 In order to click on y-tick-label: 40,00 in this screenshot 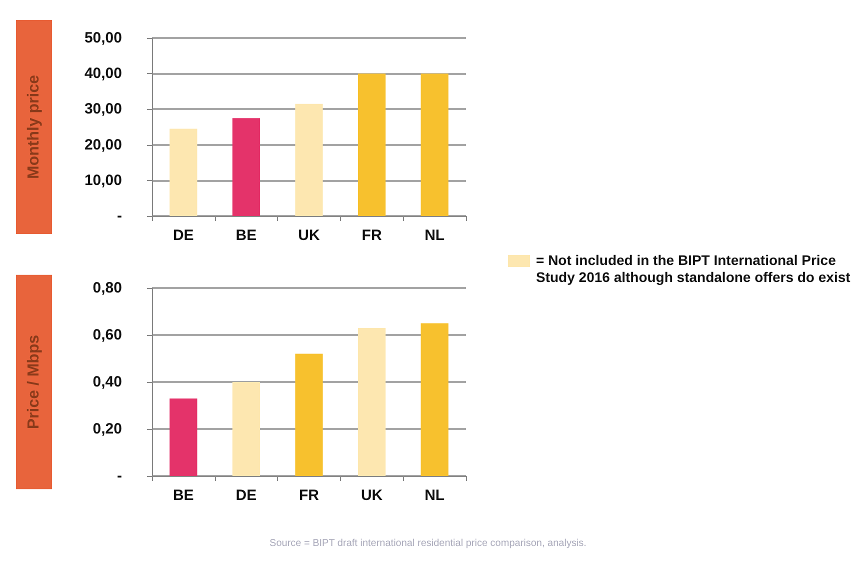, I will do `click(103, 73)`.